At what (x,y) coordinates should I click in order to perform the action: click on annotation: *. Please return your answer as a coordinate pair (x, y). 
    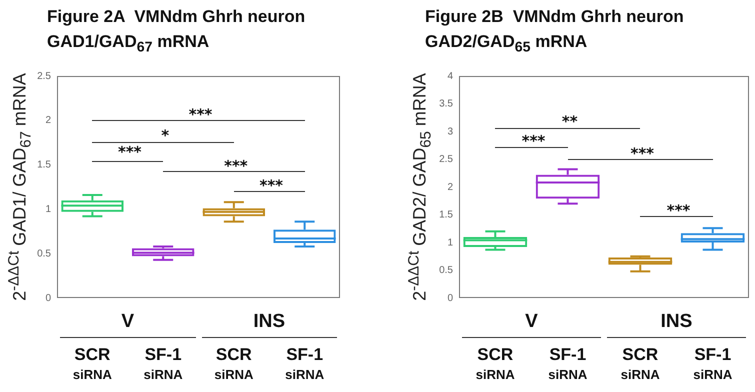
    Looking at the image, I should click on (165, 135).